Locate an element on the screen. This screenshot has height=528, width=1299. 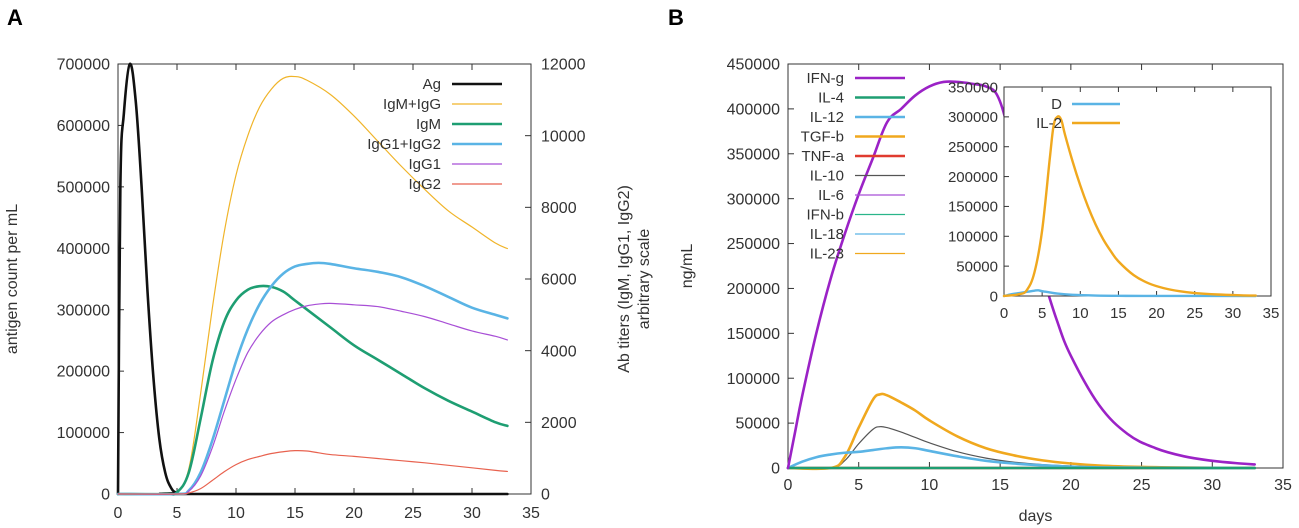
inset-ytick-label: 200000 is located at coordinates (973, 177).